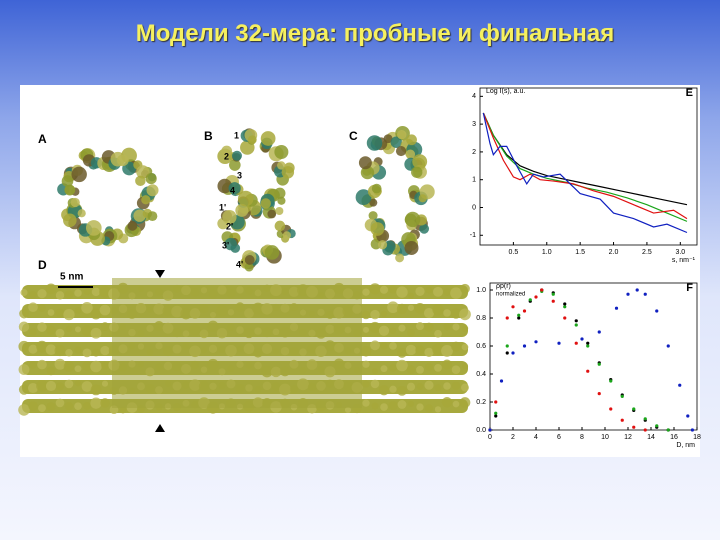  Describe the element at coordinates (605, 437) in the screenshot. I see `x-tick-label: 10` at that location.